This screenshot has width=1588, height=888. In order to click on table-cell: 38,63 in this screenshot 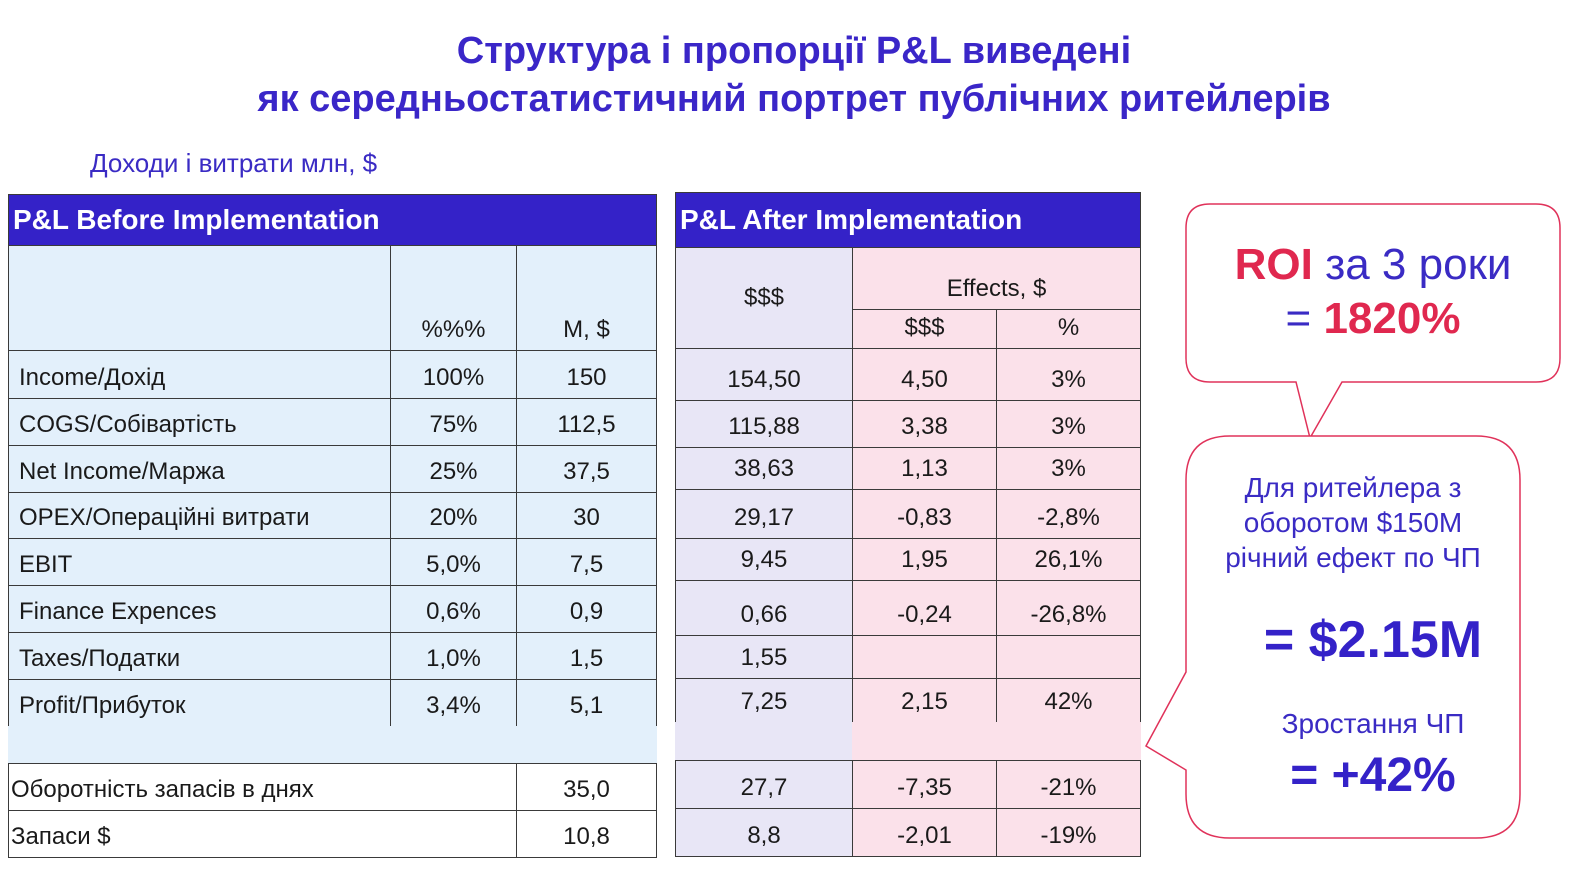, I will do `click(764, 468)`.